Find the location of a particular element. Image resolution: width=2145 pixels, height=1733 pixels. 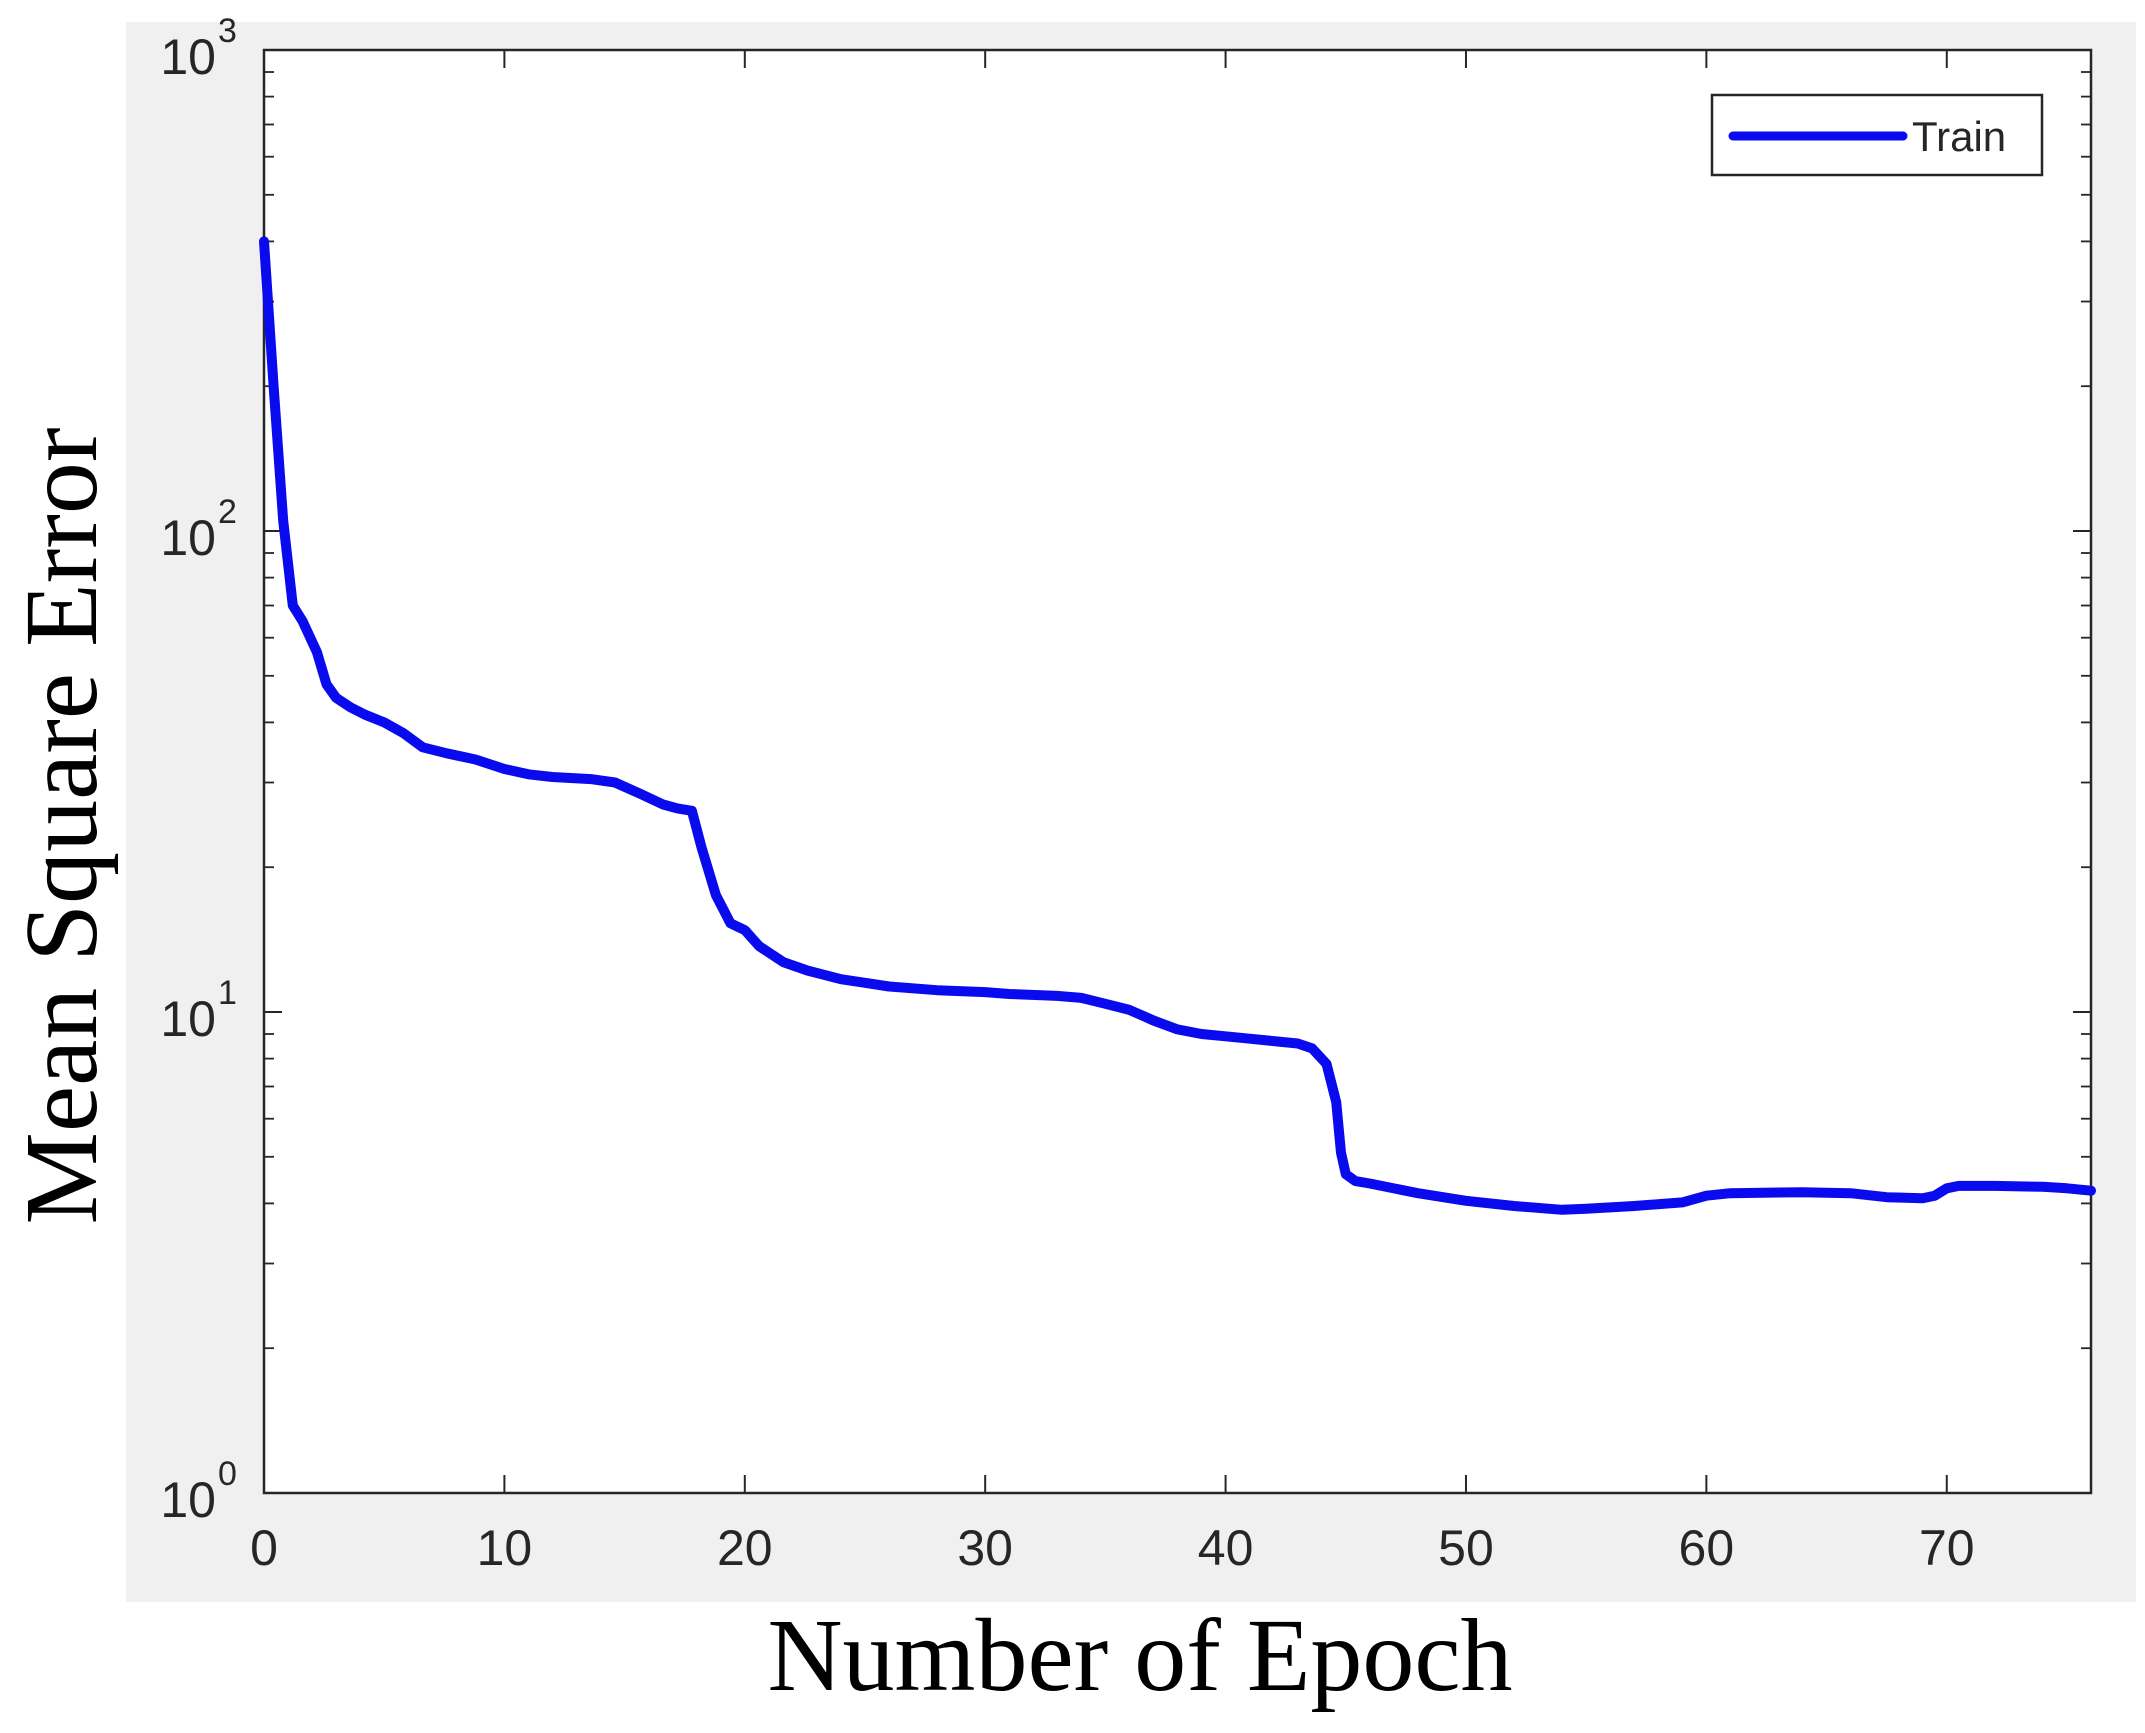

x-tick-label: 60 is located at coordinates (1707, 1548).